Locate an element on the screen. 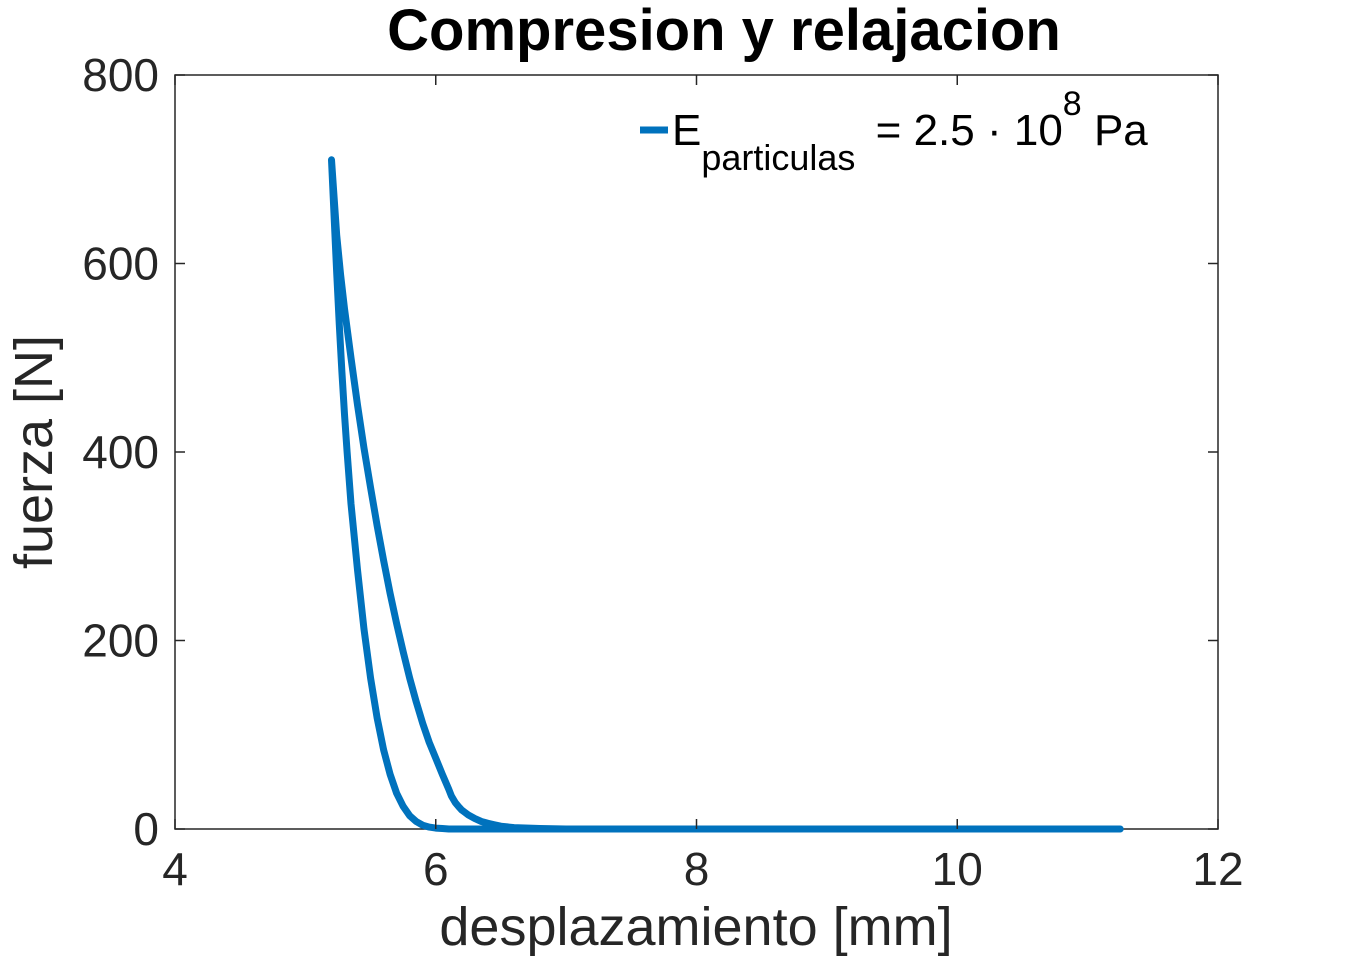 The image size is (1347, 958). legend-superscript: 8 is located at coordinates (1072, 104).